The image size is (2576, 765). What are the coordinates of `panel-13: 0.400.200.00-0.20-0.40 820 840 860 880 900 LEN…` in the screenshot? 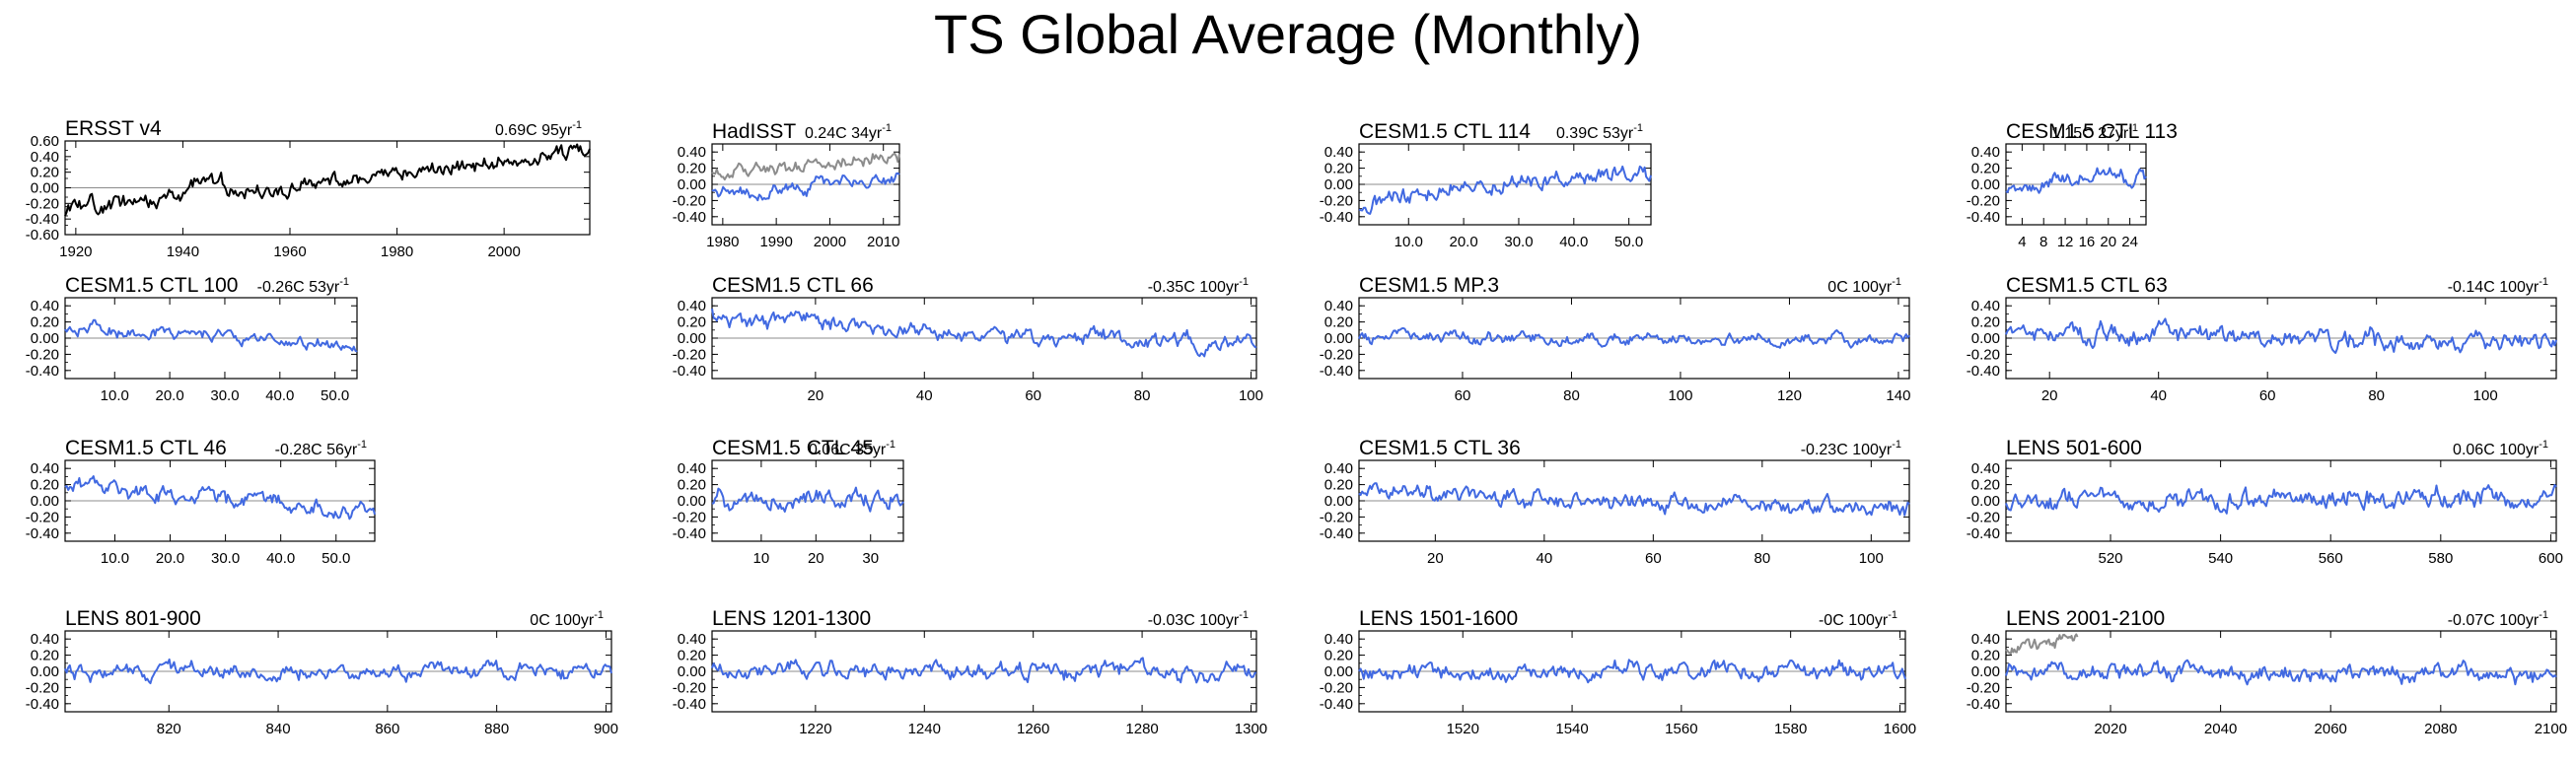 It's located at (322, 672).